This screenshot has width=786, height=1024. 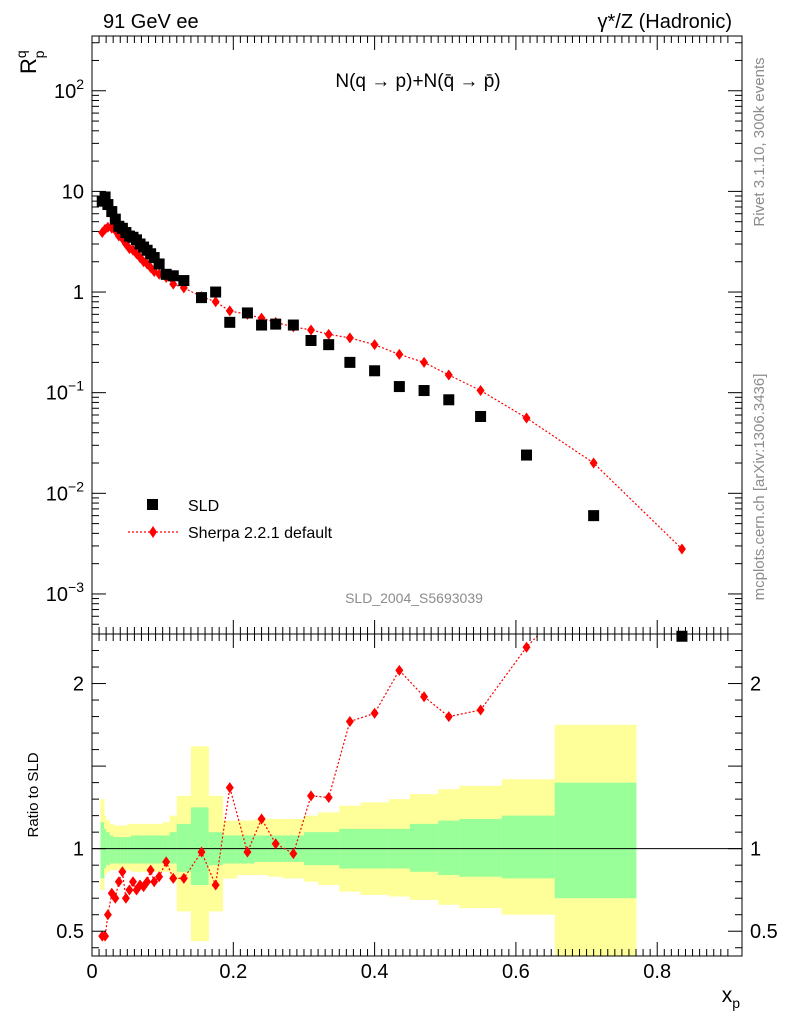 What do you see at coordinates (78, 685) in the screenshot?
I see `ratio-y-tick-label: 2` at bounding box center [78, 685].